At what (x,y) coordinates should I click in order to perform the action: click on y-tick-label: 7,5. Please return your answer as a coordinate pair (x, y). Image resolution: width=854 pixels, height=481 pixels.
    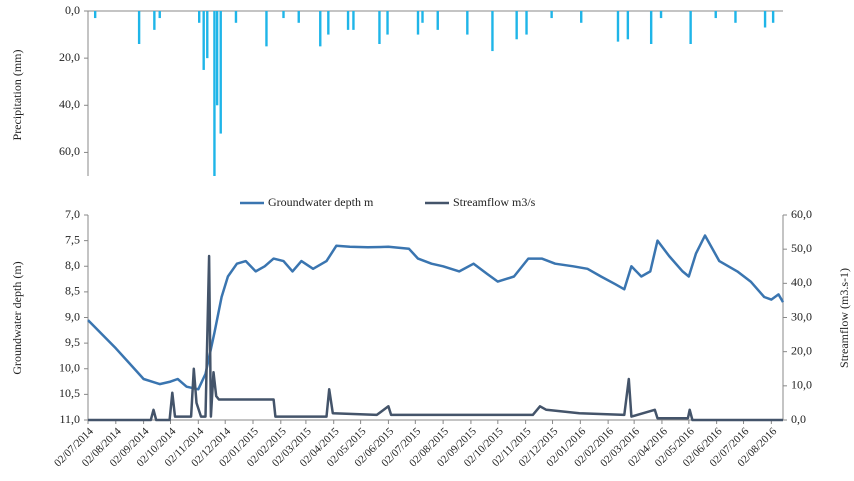
    Looking at the image, I should click on (72, 239).